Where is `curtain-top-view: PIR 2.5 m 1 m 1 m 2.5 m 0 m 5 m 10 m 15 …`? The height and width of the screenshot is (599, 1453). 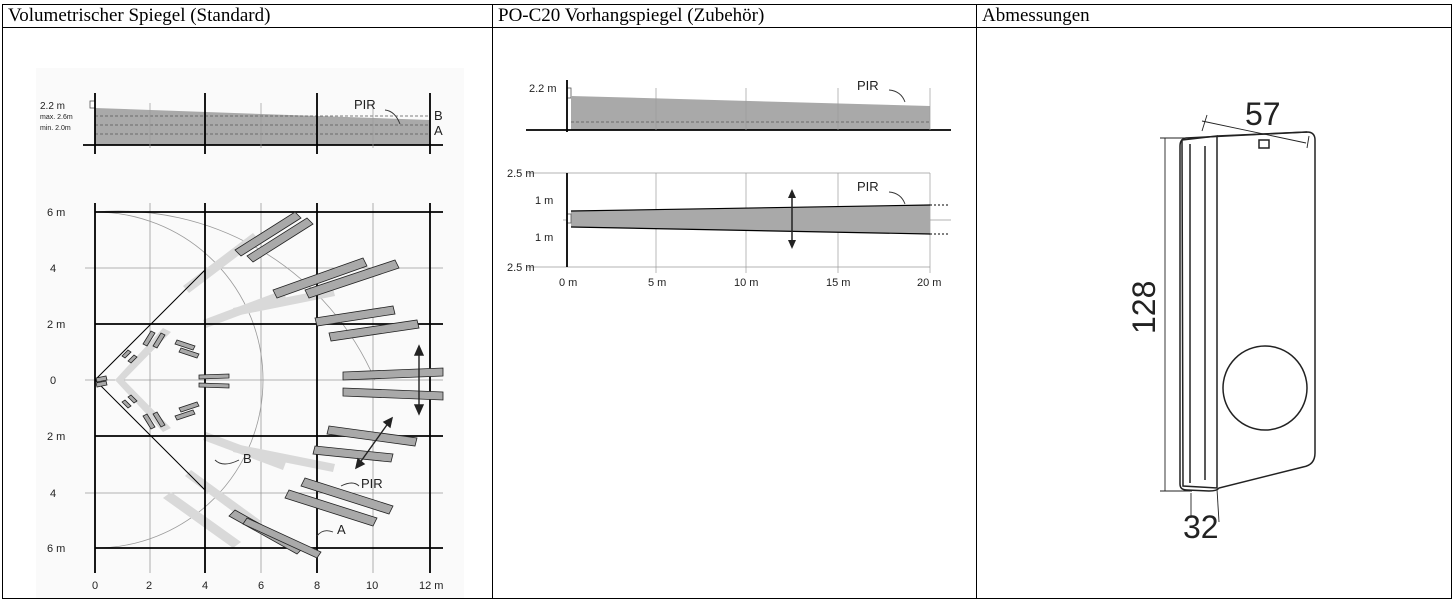 curtain-top-view: PIR 2.5 m 1 m 1 m 2.5 m 0 m 5 m 10 m 15 … is located at coordinates (729, 228).